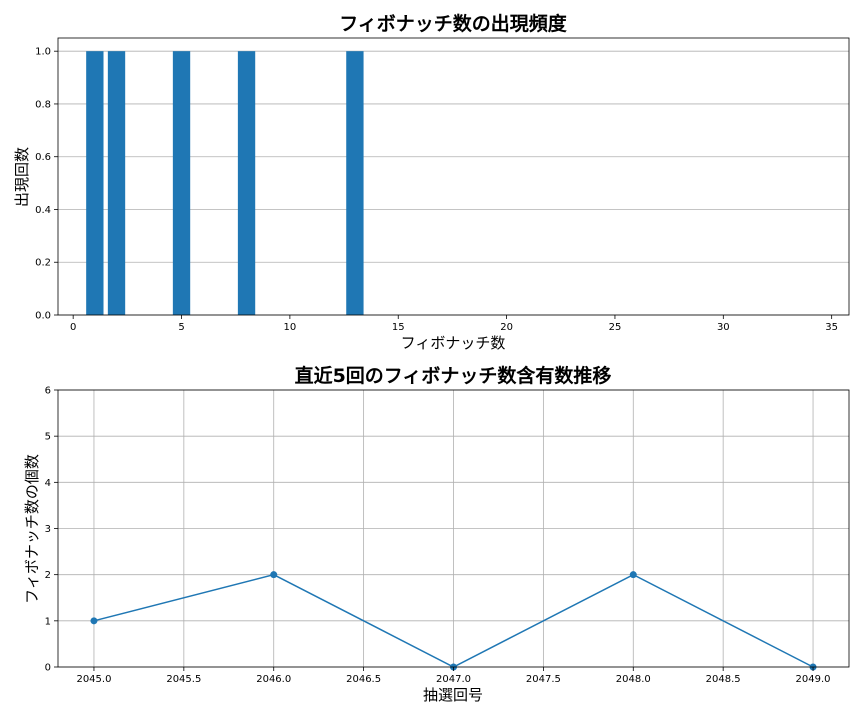 This screenshot has width=864, height=720. I want to click on line-chart-y-ticks: 0 1 2 3 4 5 6, so click(51, 530).